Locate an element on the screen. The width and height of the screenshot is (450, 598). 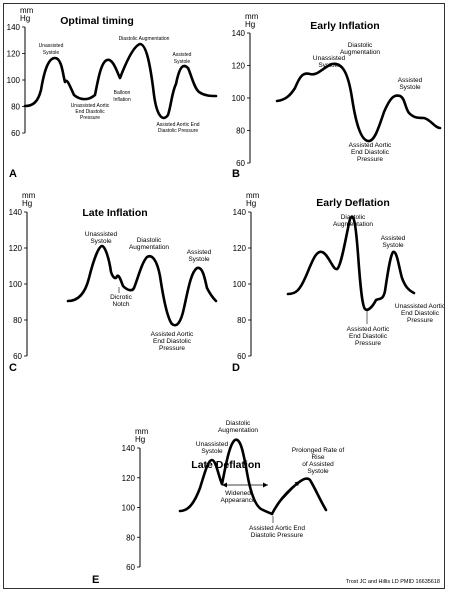
panel-c-unit-hg: Hg is located at coordinates (27, 203).